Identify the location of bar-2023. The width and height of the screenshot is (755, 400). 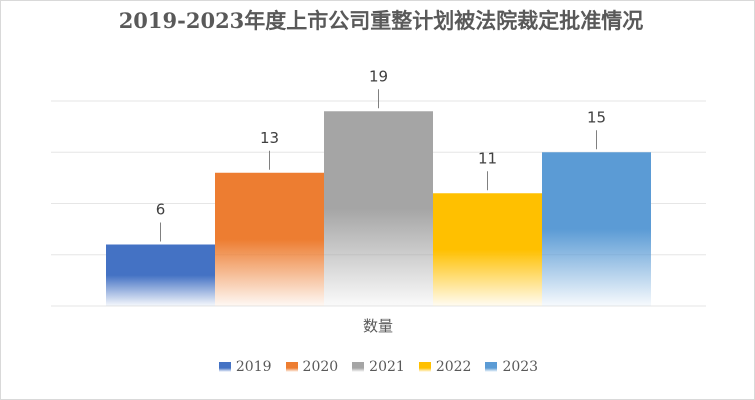
(596, 229).